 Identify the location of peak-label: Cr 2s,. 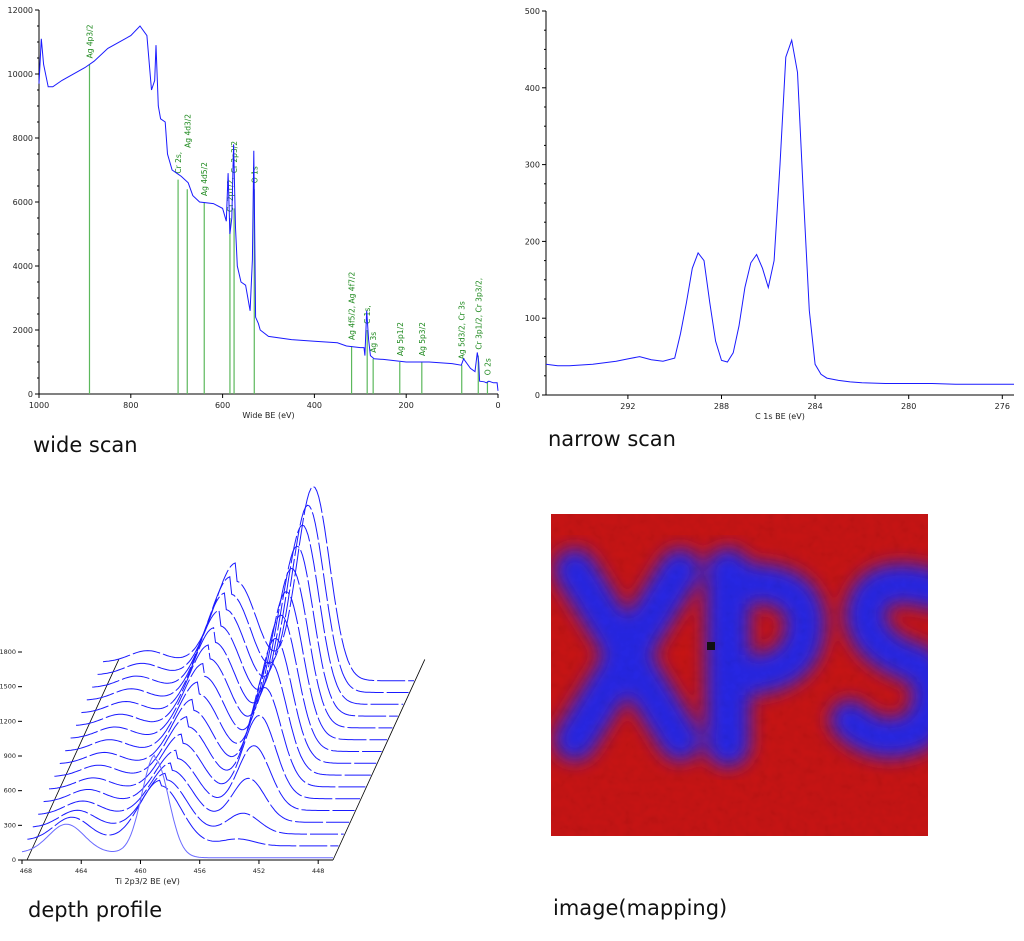
(178, 163).